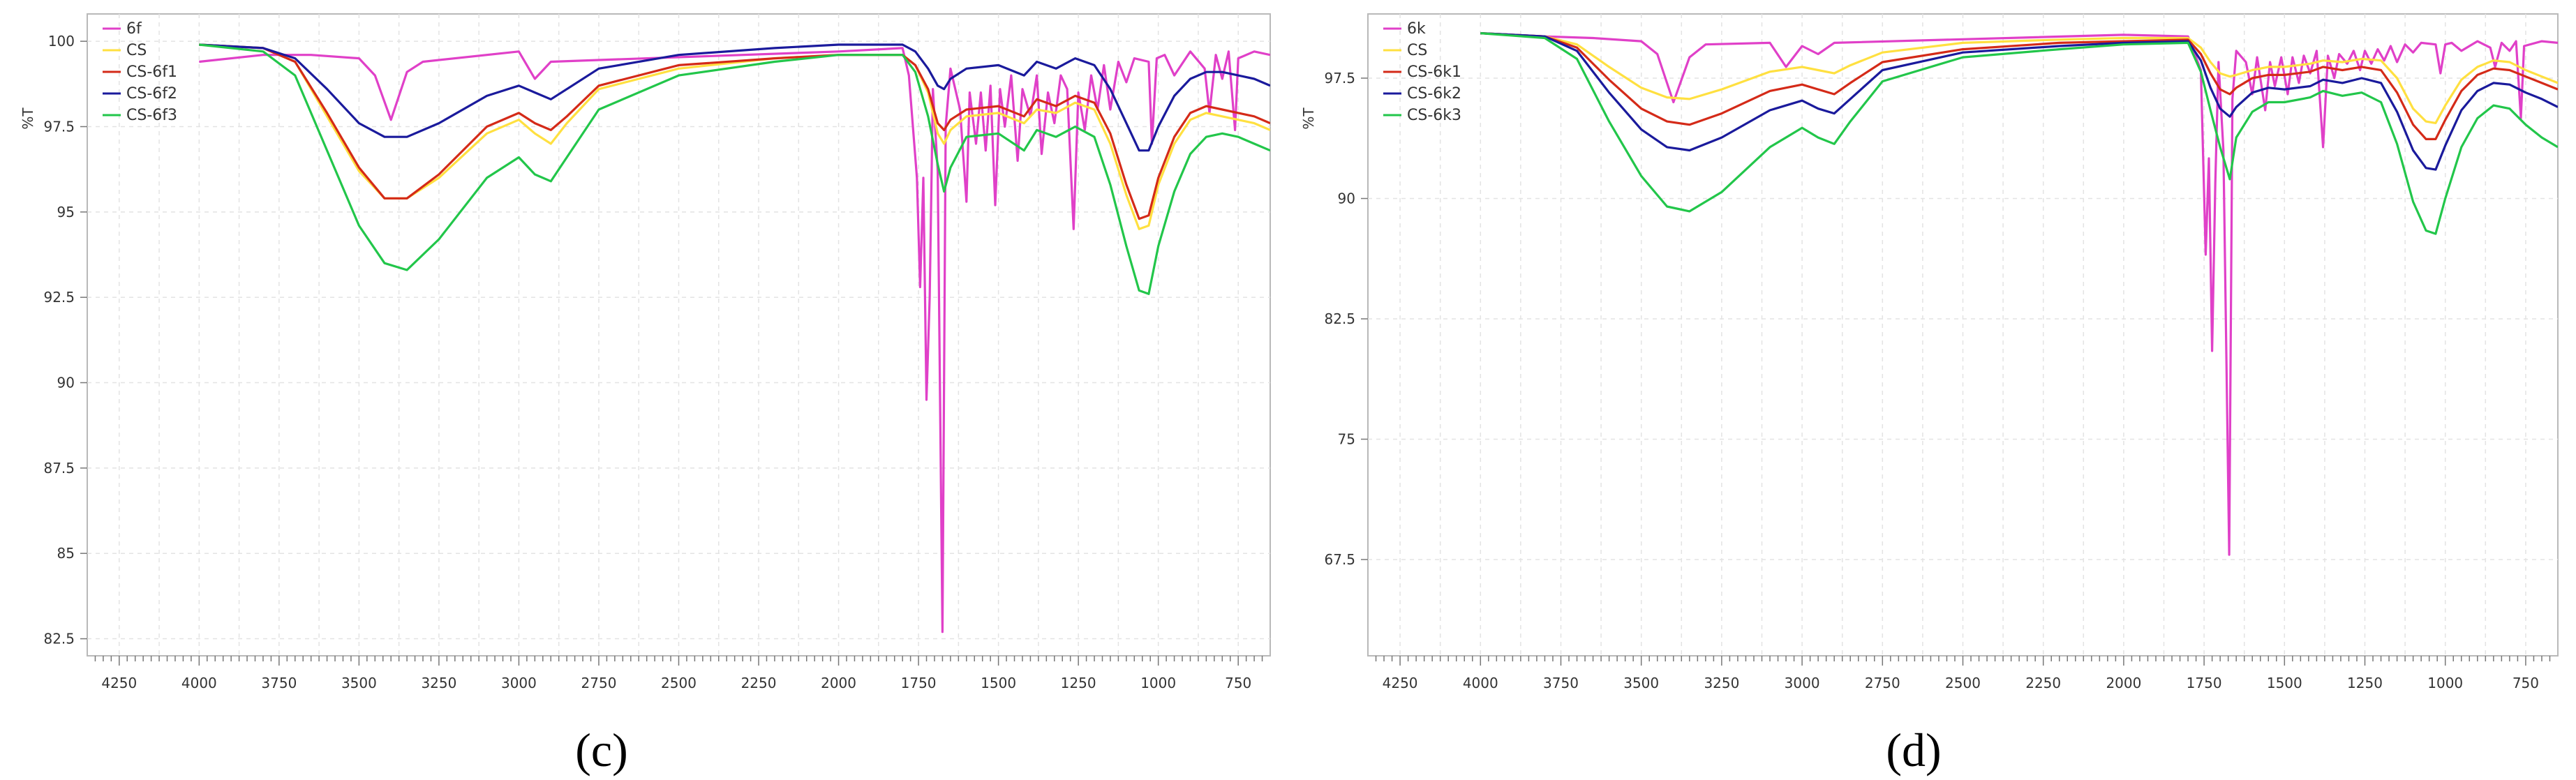 The width and height of the screenshot is (2576, 780). I want to click on legend-label: CS-6k3, so click(1434, 116).